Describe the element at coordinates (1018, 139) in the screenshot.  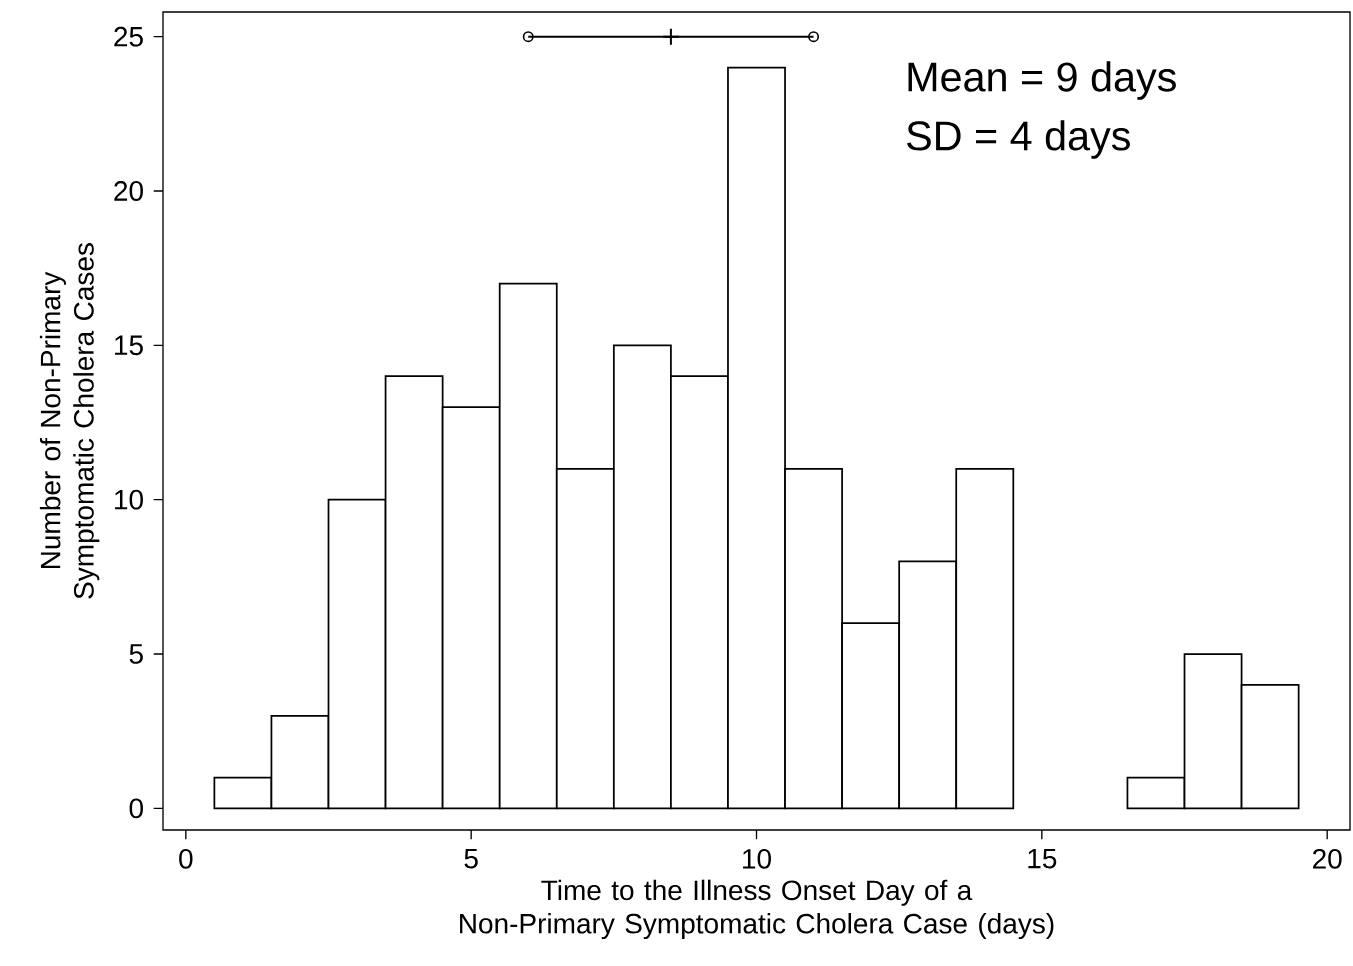
I see `annotation: SD = 4 days` at that location.